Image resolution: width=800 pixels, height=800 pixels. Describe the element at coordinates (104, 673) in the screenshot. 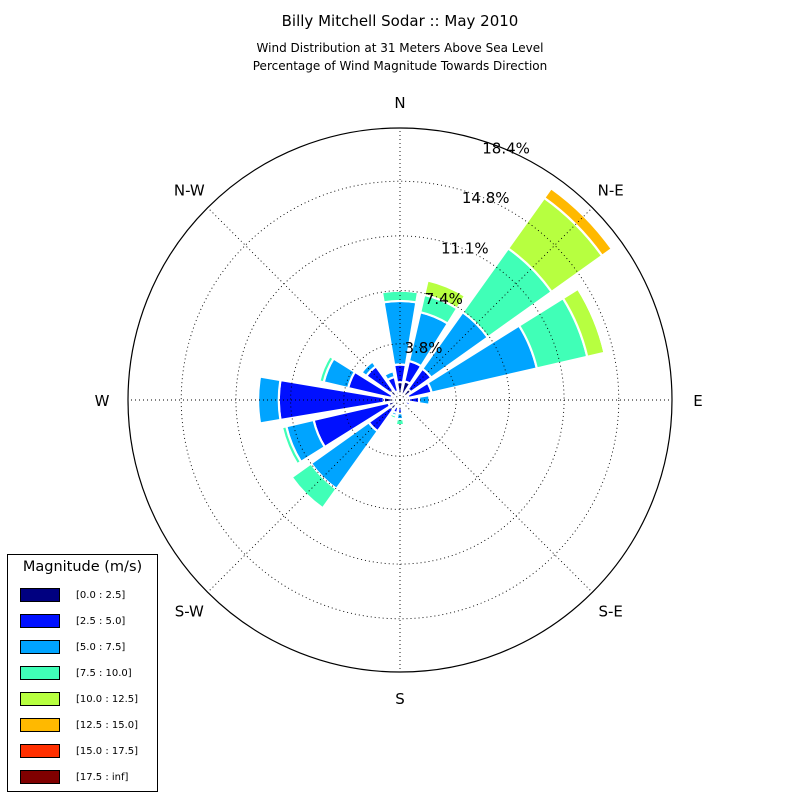

I see `legend-label: [7.5 : 10.0]` at that location.